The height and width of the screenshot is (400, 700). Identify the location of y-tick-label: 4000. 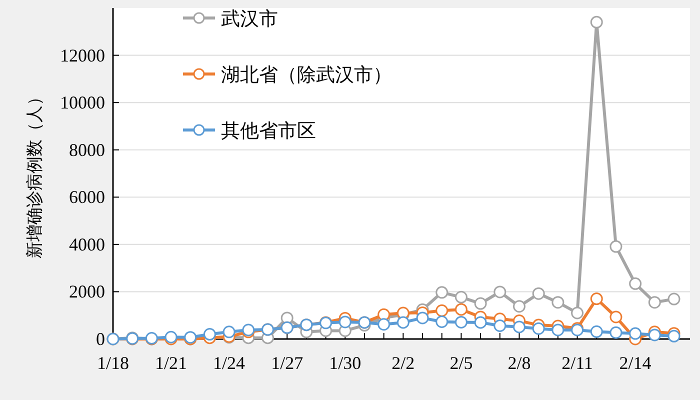
(87, 244).